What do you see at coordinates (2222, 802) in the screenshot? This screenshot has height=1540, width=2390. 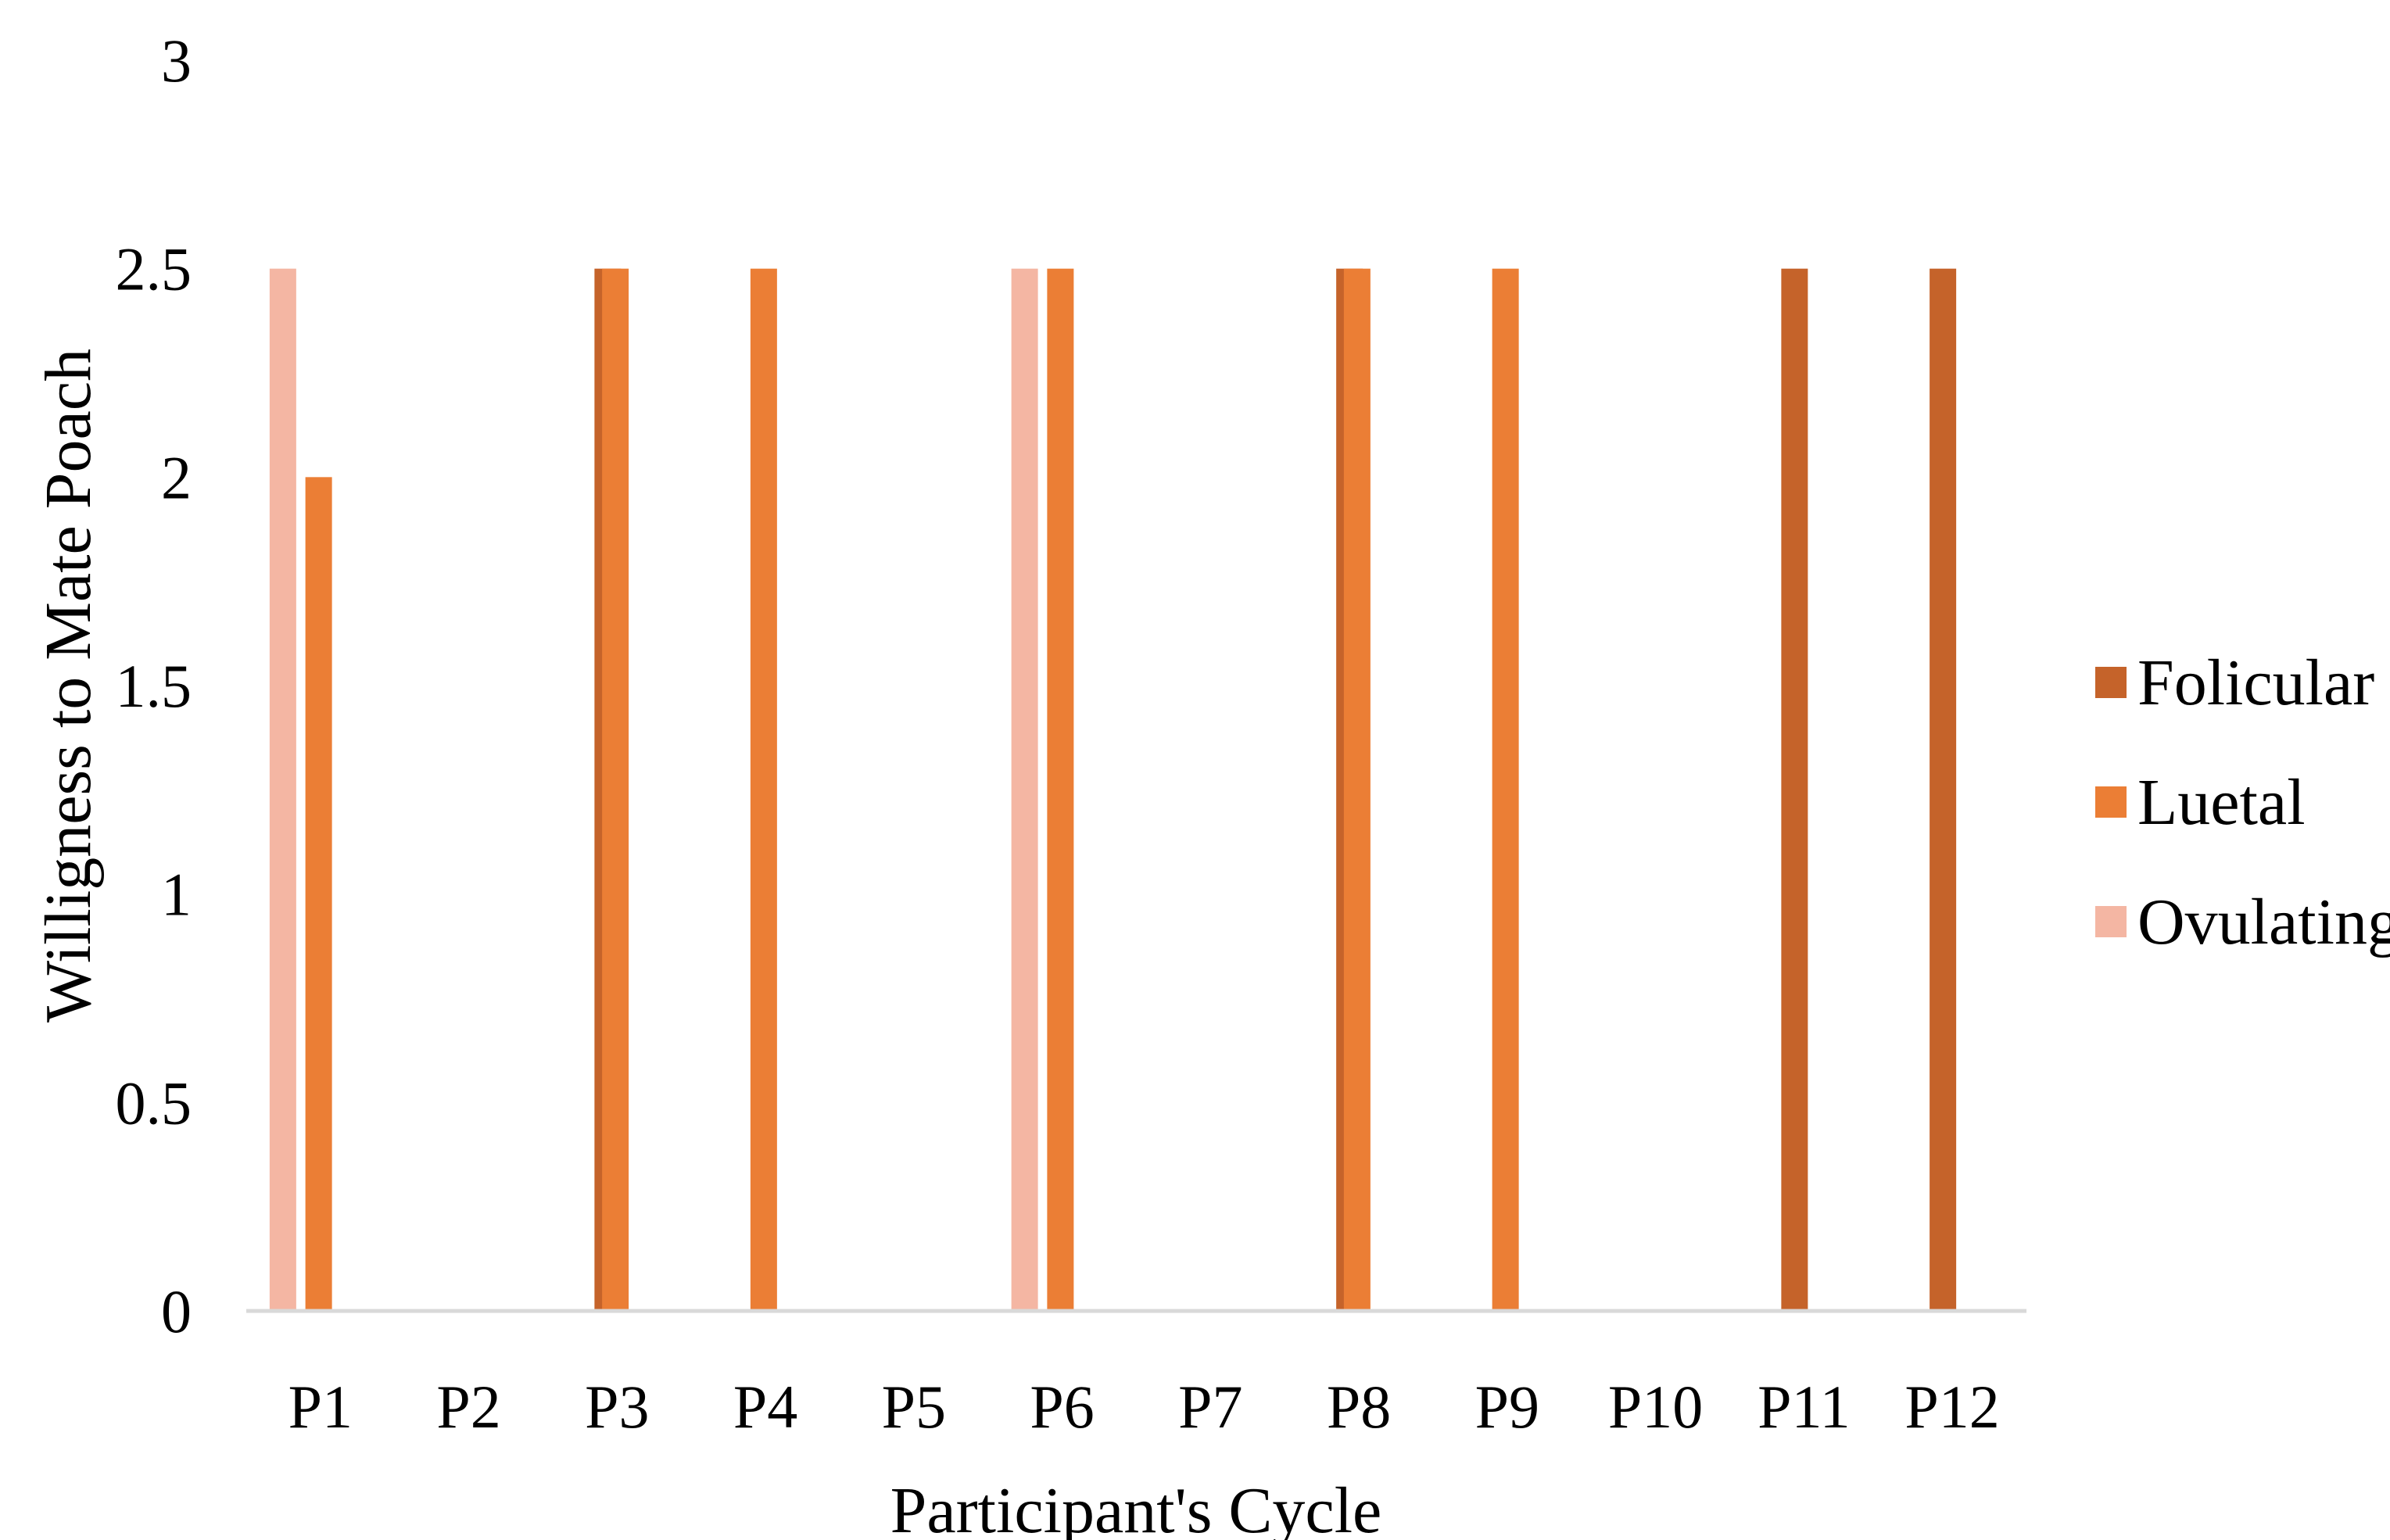 I see `legend-label-luetal: Luetal` at bounding box center [2222, 802].